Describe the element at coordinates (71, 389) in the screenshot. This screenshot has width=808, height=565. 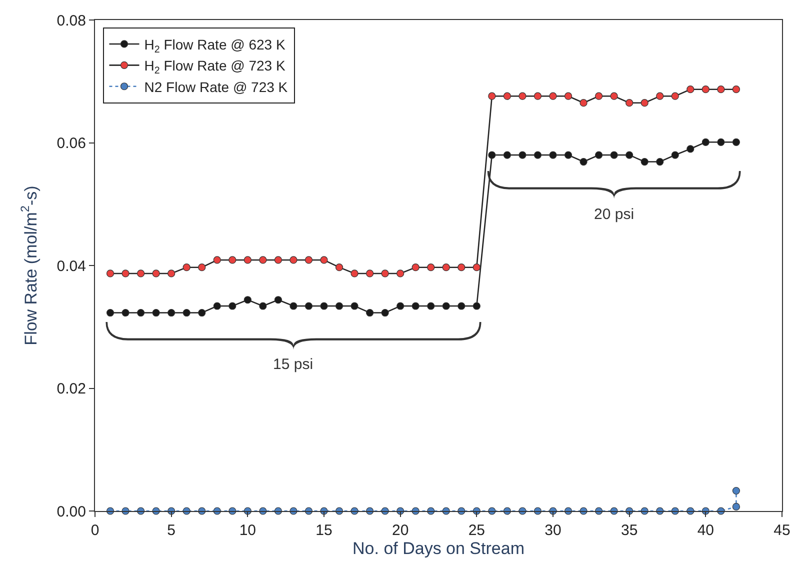
I see `y-tick-label: 0.02` at that location.